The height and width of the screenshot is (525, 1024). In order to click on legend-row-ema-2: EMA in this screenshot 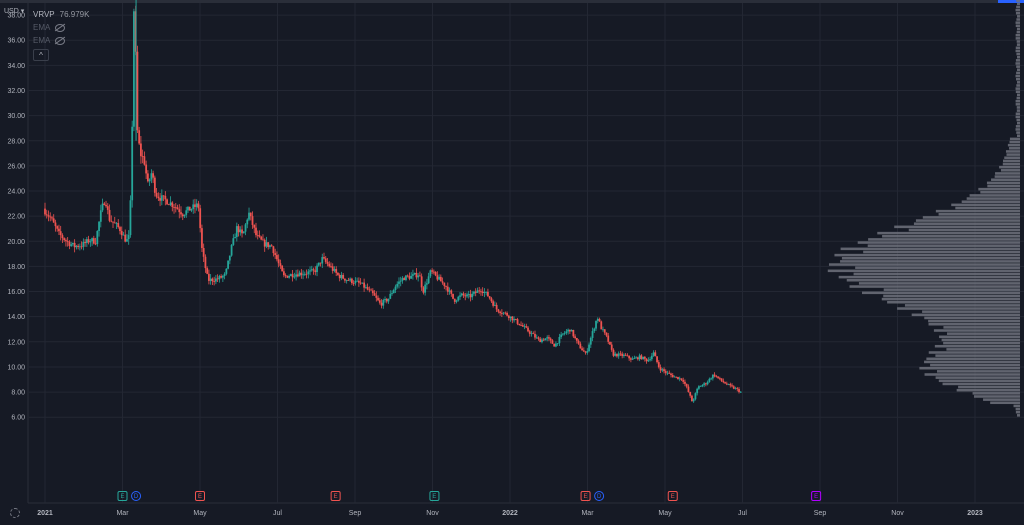, I will do `click(61, 40)`.